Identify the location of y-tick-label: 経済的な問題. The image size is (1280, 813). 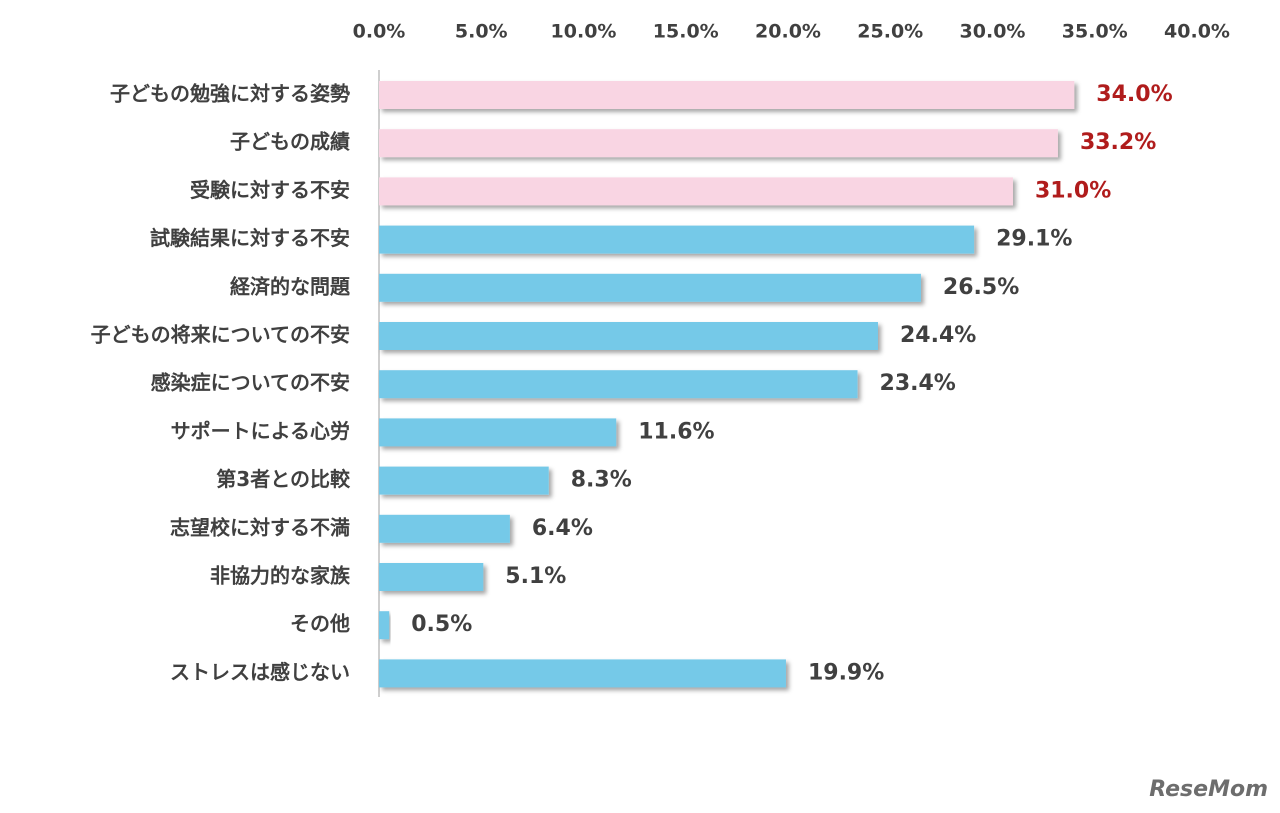
(290, 286).